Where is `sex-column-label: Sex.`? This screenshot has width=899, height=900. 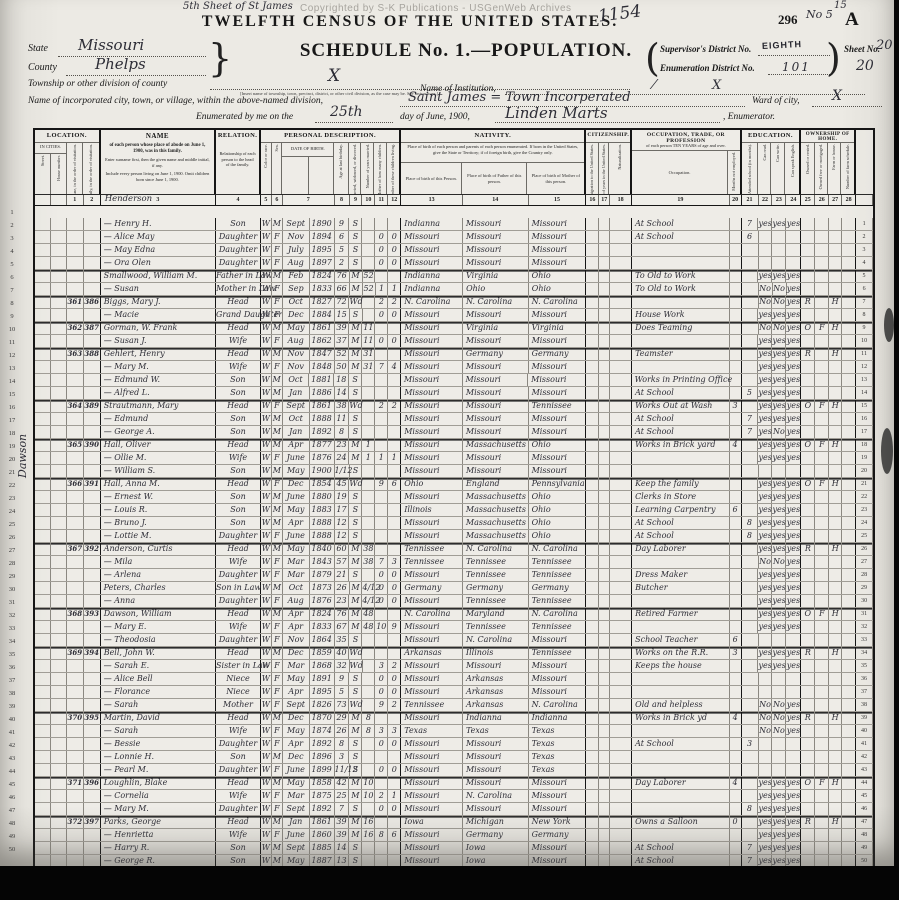
sex-column-label: Sex. is located at coordinates (276, 148).